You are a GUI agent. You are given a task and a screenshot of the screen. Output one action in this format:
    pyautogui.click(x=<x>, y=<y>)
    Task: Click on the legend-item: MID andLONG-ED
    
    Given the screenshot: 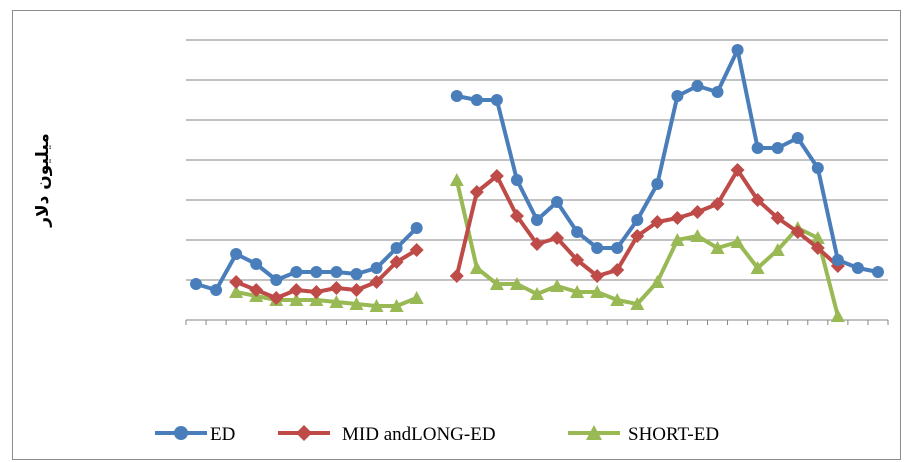 What is the action you would take?
    pyautogui.click(x=387, y=434)
    